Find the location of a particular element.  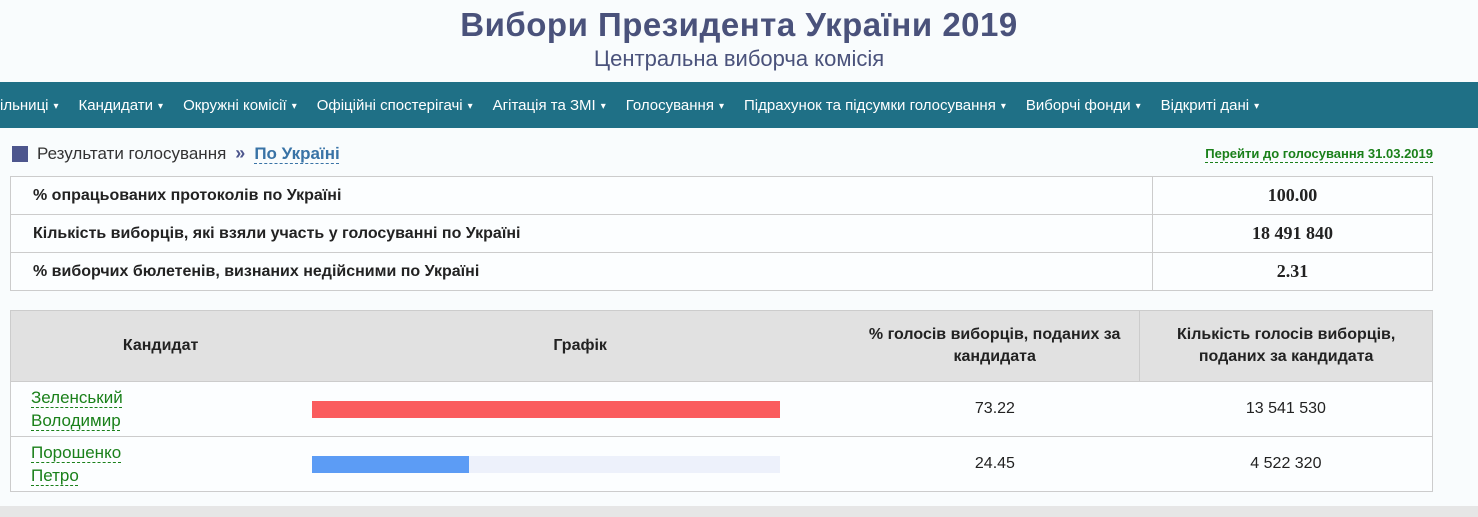

column-header-percent: % голосів виборців, поданих за кандидата is located at coordinates (995, 346).